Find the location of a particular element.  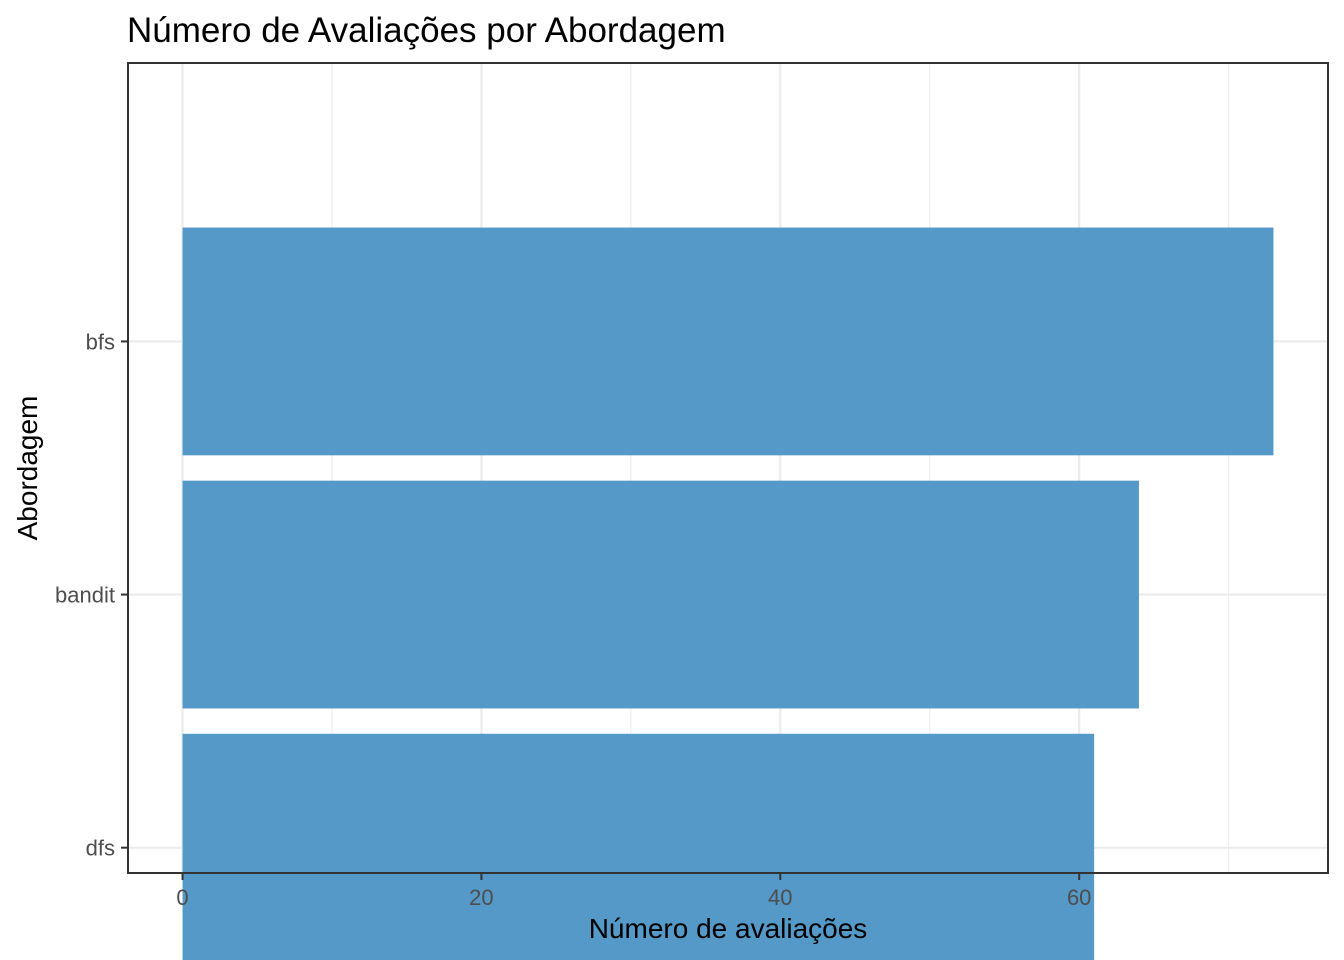

y-tick-label-bfs: bfs is located at coordinates (100, 341).